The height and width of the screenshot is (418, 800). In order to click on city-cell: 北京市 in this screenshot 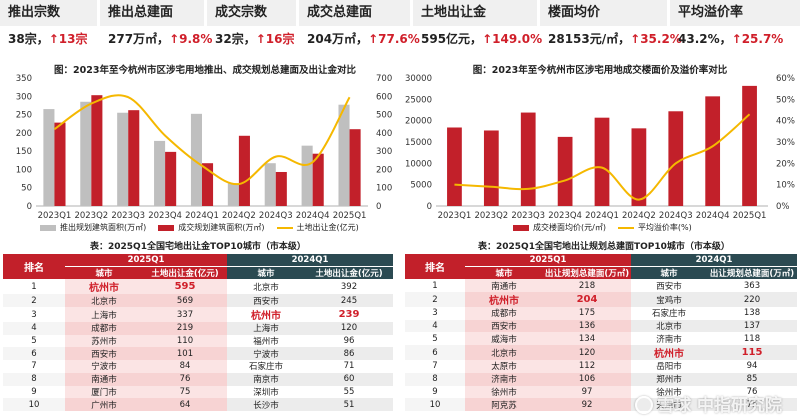, I will do `click(104, 301)`.